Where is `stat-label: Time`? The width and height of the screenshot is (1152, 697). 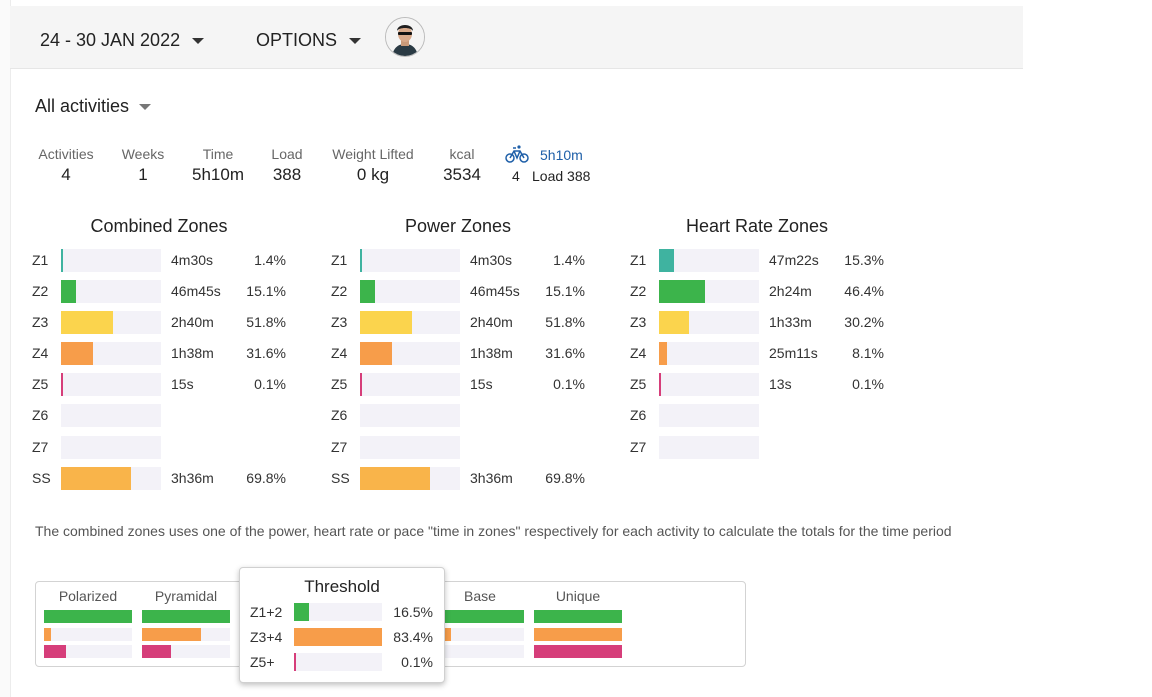 stat-label: Time is located at coordinates (218, 154).